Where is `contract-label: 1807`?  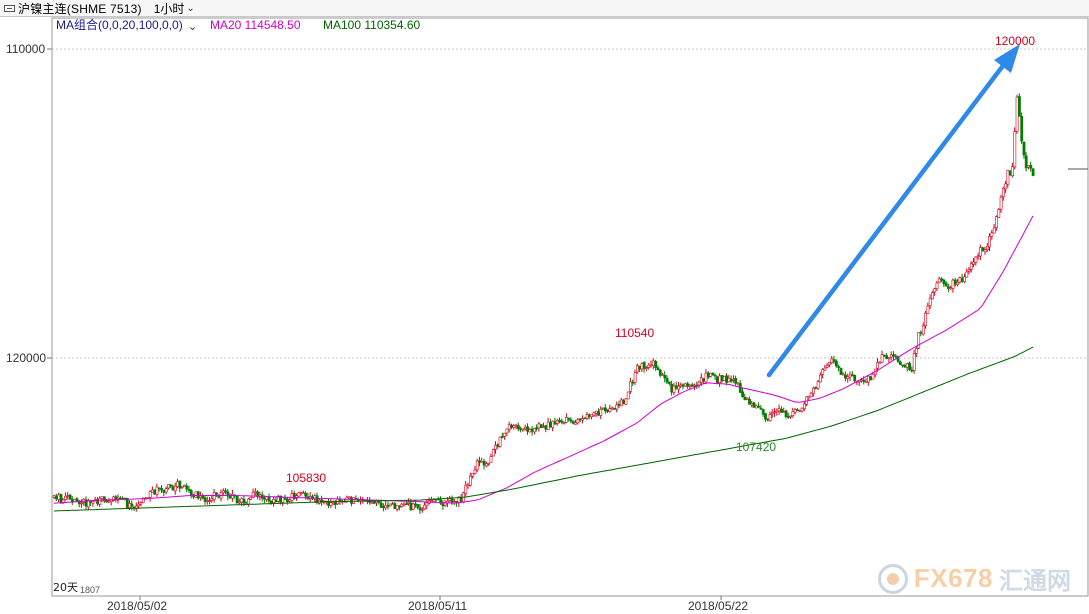 contract-label: 1807 is located at coordinates (90, 590).